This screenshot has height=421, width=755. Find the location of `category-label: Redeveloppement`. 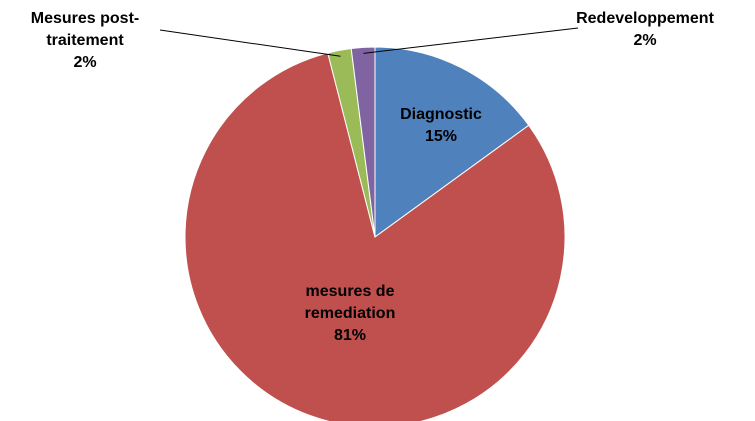

category-label: Redeveloppement is located at coordinates (645, 18).